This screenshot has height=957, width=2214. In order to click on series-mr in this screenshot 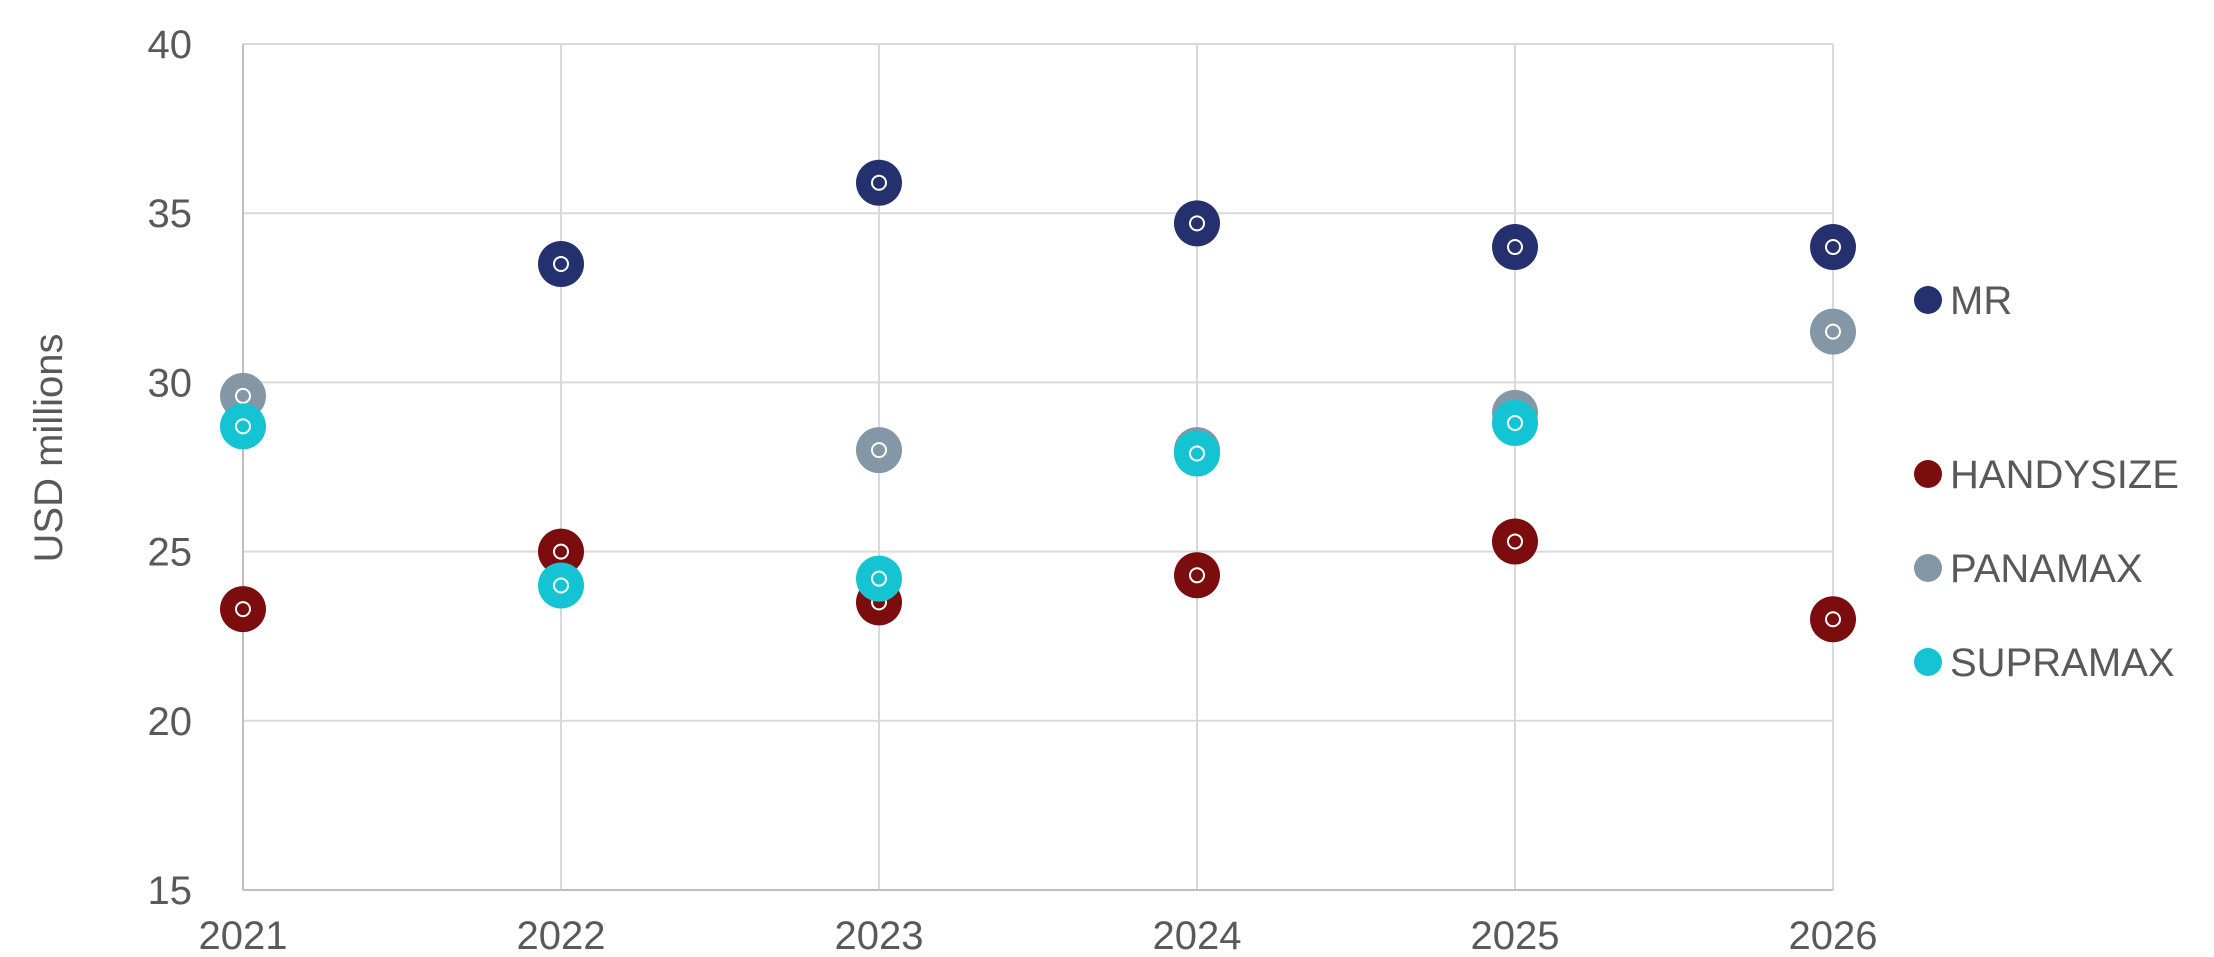, I will do `click(1197, 223)`.